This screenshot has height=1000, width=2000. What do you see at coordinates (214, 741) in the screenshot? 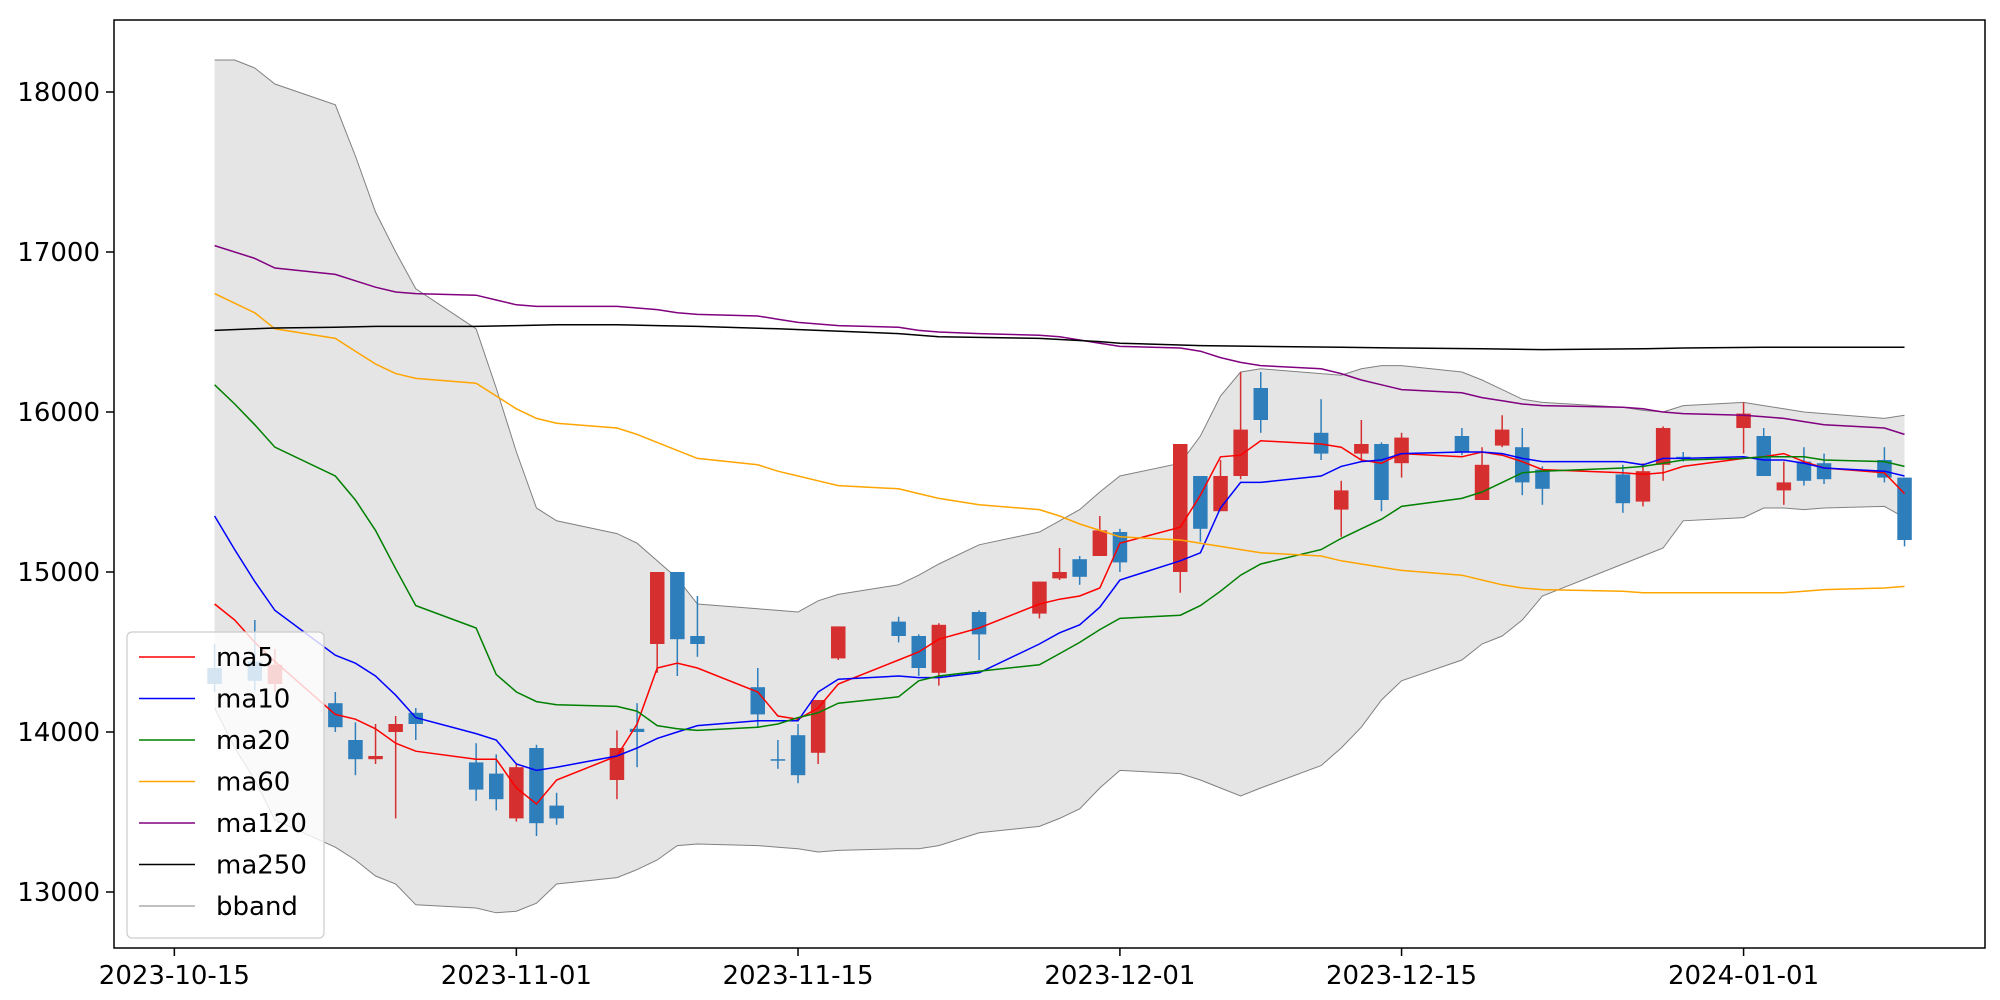
I see `legend-entry-ma20: ma20` at bounding box center [214, 741].